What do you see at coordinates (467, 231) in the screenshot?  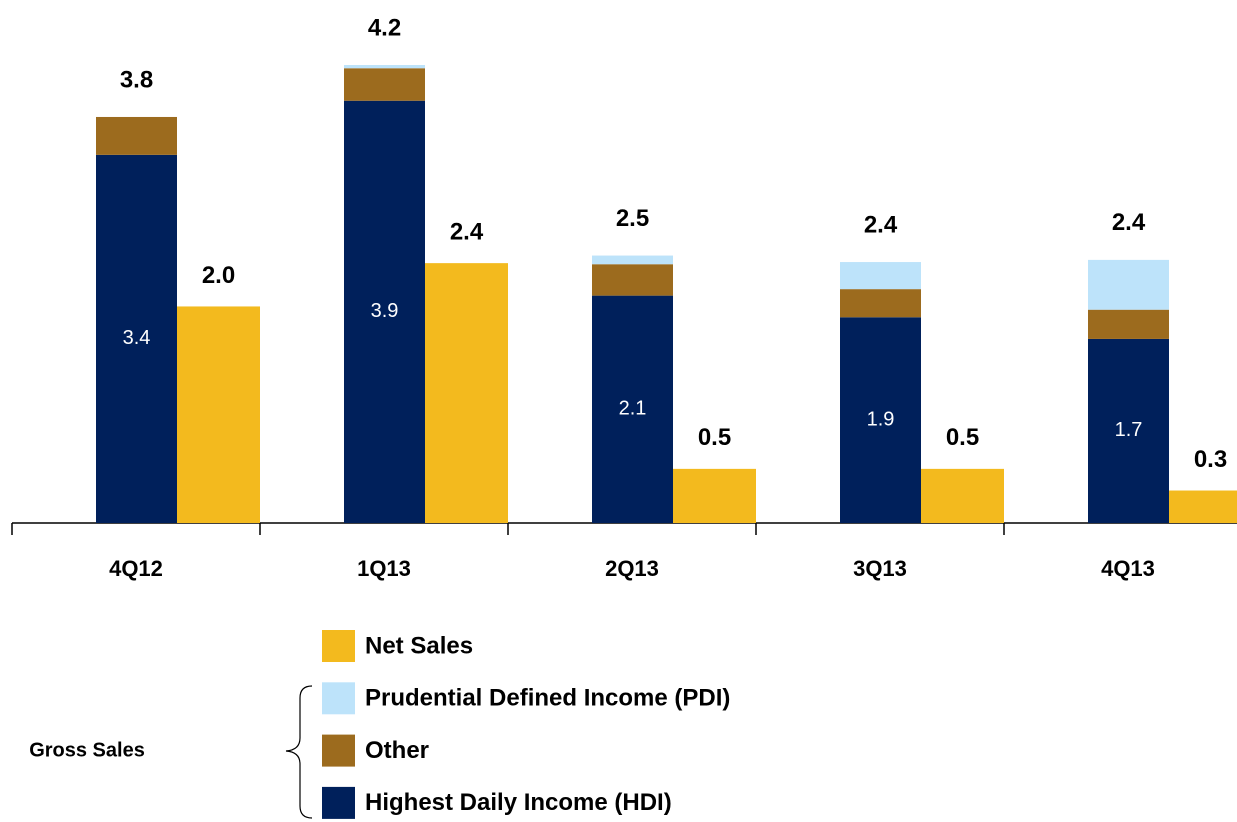 I see `net-label: 2.4` at bounding box center [467, 231].